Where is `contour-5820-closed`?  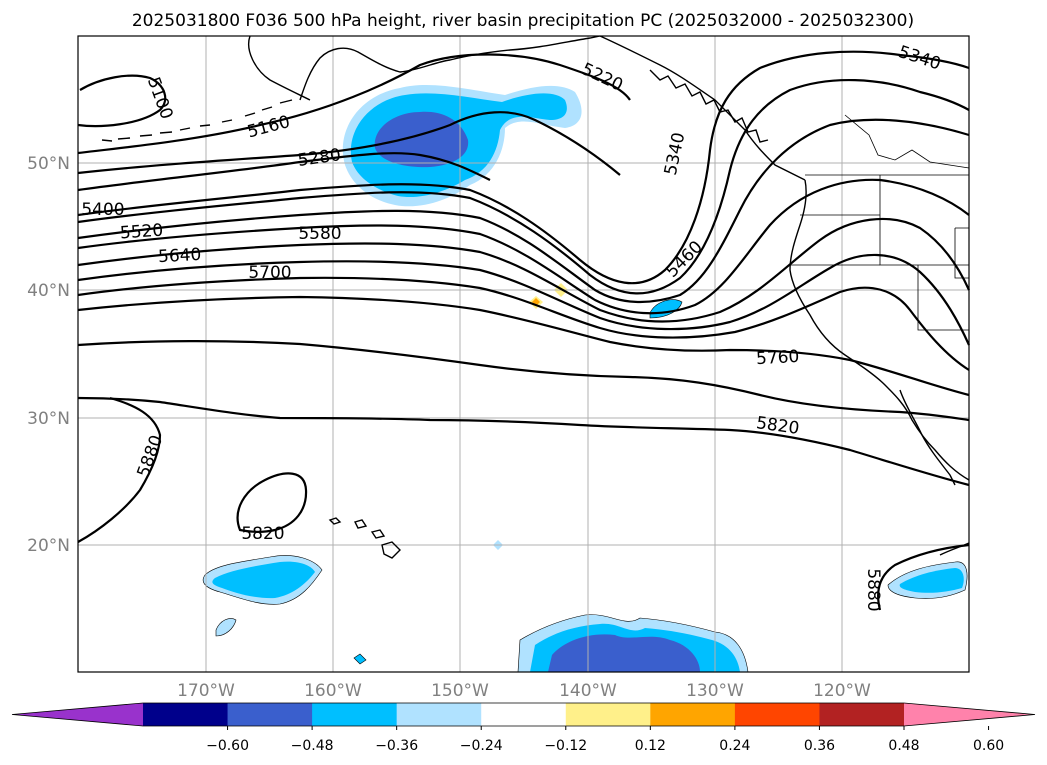 contour-5820-closed is located at coordinates (272, 502).